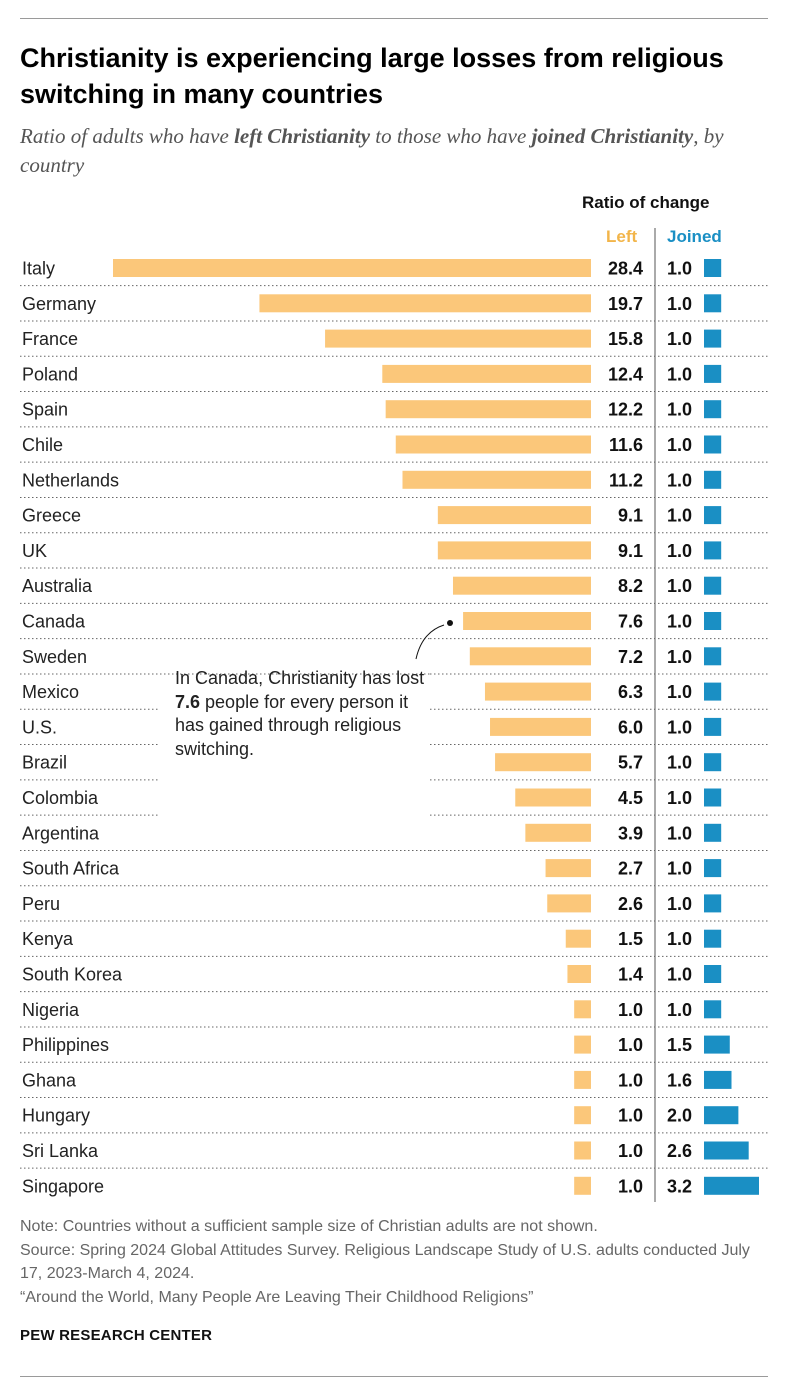 The width and height of the screenshot is (788, 1396). What do you see at coordinates (56, 1116) in the screenshot?
I see `country-label: Hungary` at bounding box center [56, 1116].